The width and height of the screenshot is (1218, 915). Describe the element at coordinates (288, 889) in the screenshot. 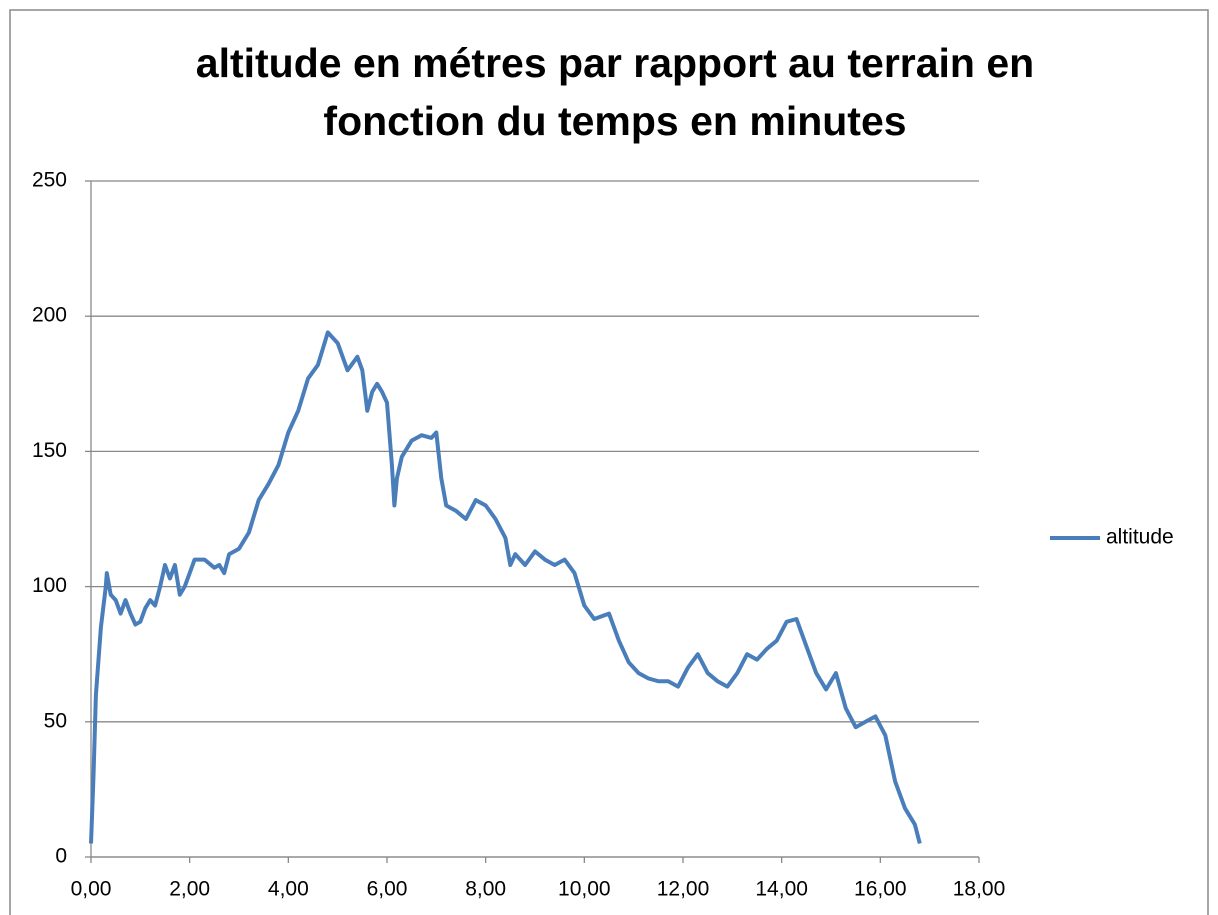

I see `x-tick-label: 4,00` at that location.